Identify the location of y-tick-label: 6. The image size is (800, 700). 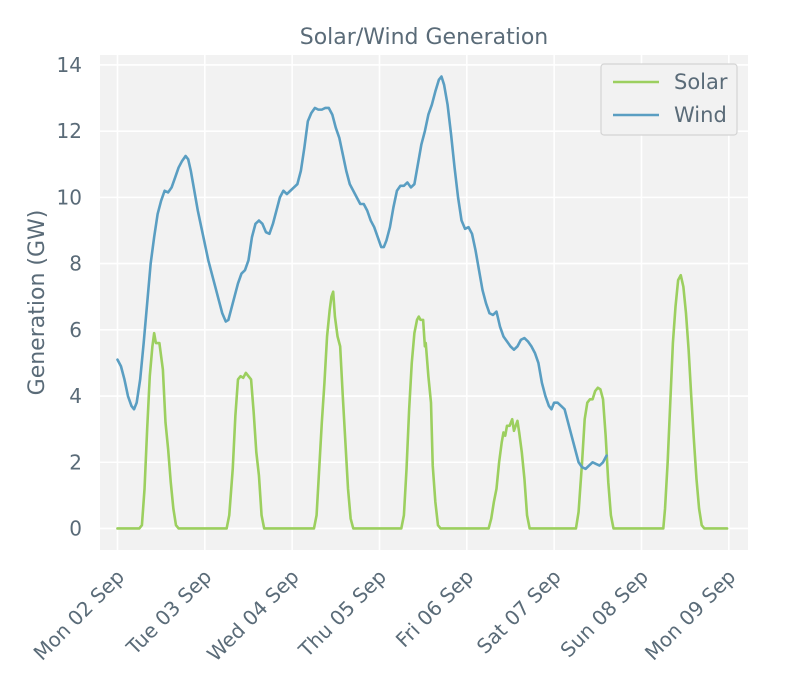
(75, 330).